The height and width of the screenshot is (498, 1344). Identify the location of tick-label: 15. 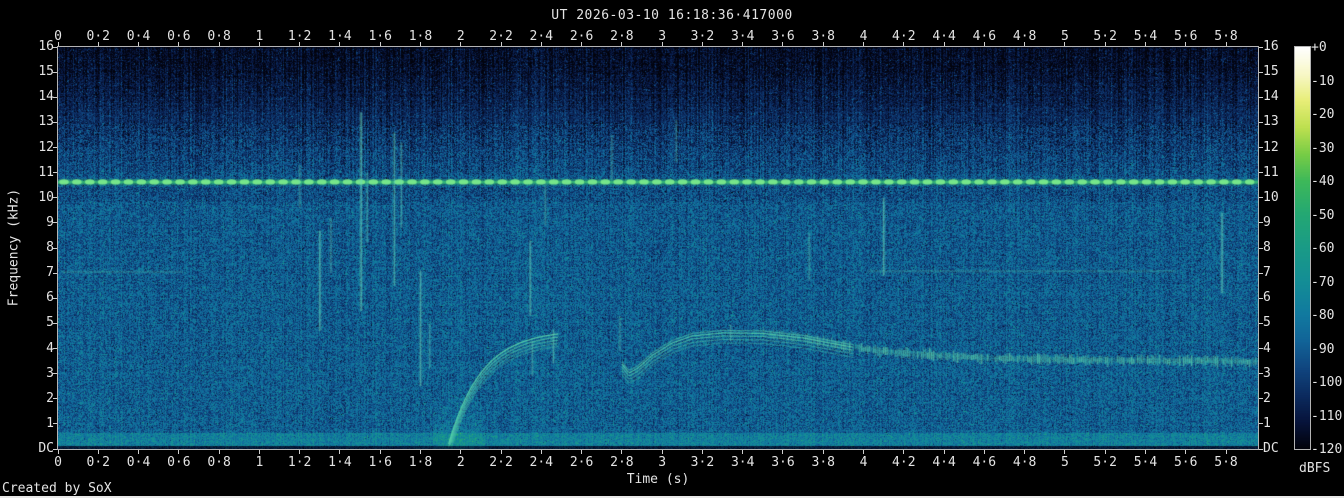
(1271, 72).